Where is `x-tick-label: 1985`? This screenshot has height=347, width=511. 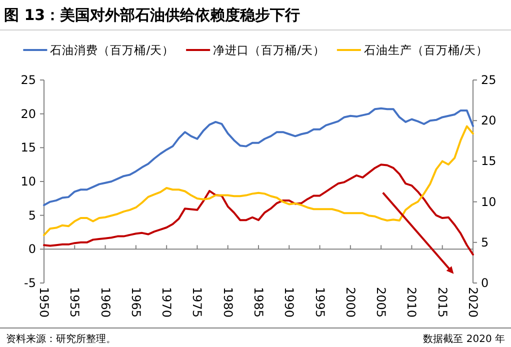 x-tick-label: 1985 is located at coordinates (259, 302).